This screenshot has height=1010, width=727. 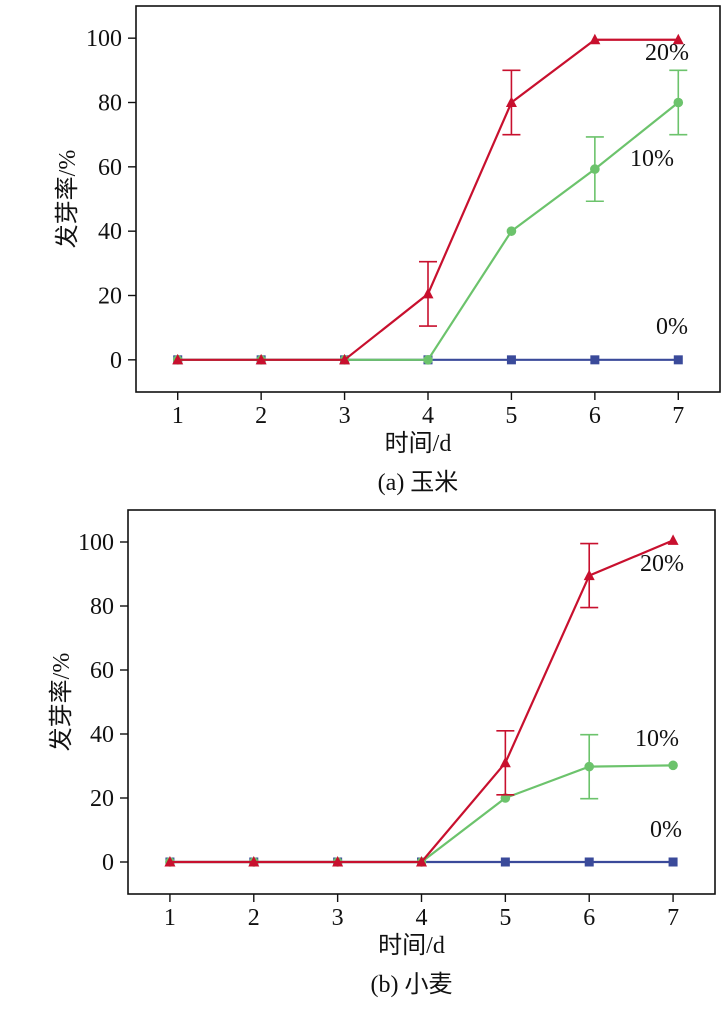 I want to click on chart-caption: (a) 玉米, so click(x=418, y=482).